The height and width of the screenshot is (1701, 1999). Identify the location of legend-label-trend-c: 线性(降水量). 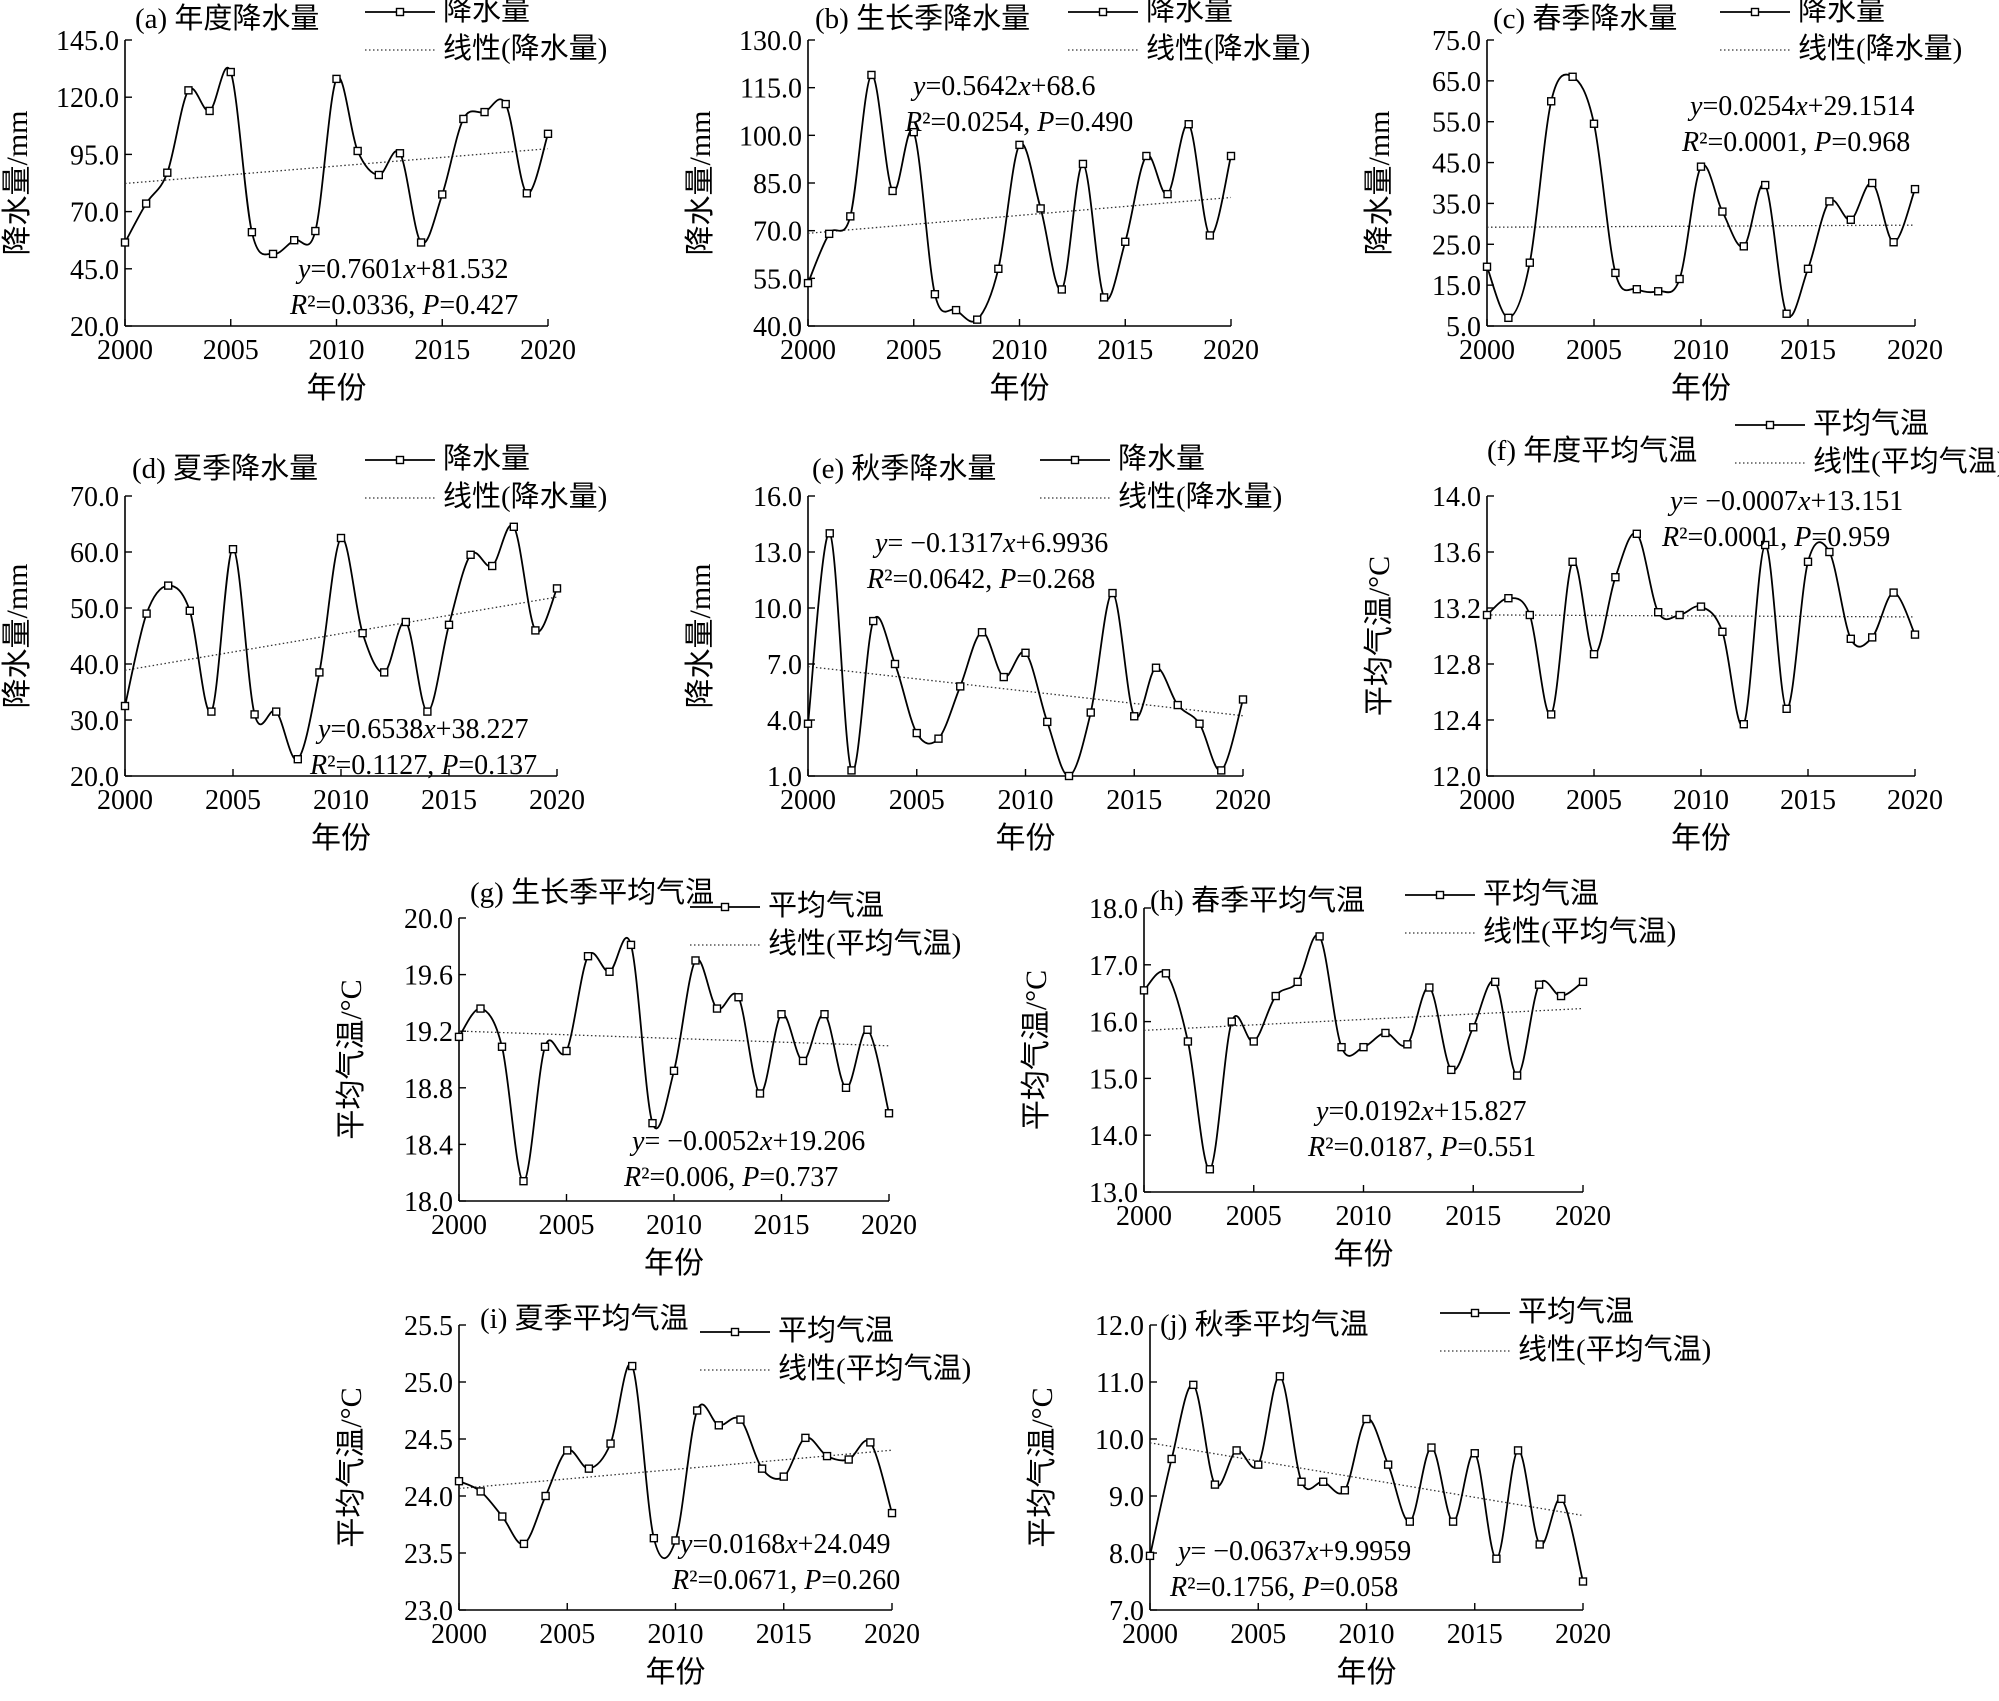
(1880, 48).